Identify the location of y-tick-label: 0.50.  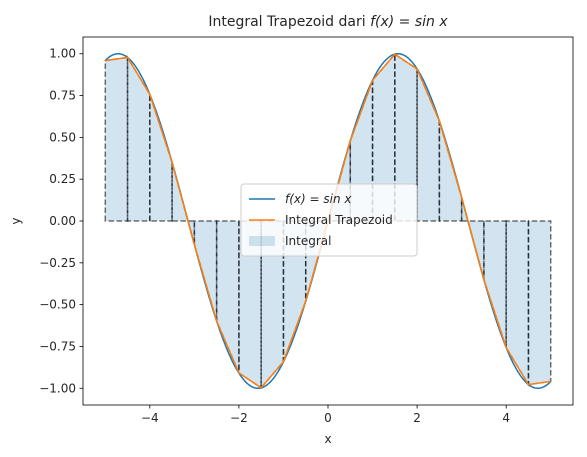
(62, 137).